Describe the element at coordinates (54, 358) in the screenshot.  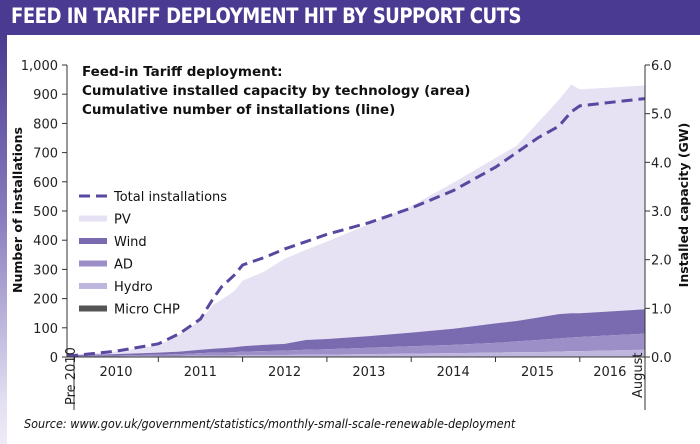
I see `left-tick-label: 0` at that location.